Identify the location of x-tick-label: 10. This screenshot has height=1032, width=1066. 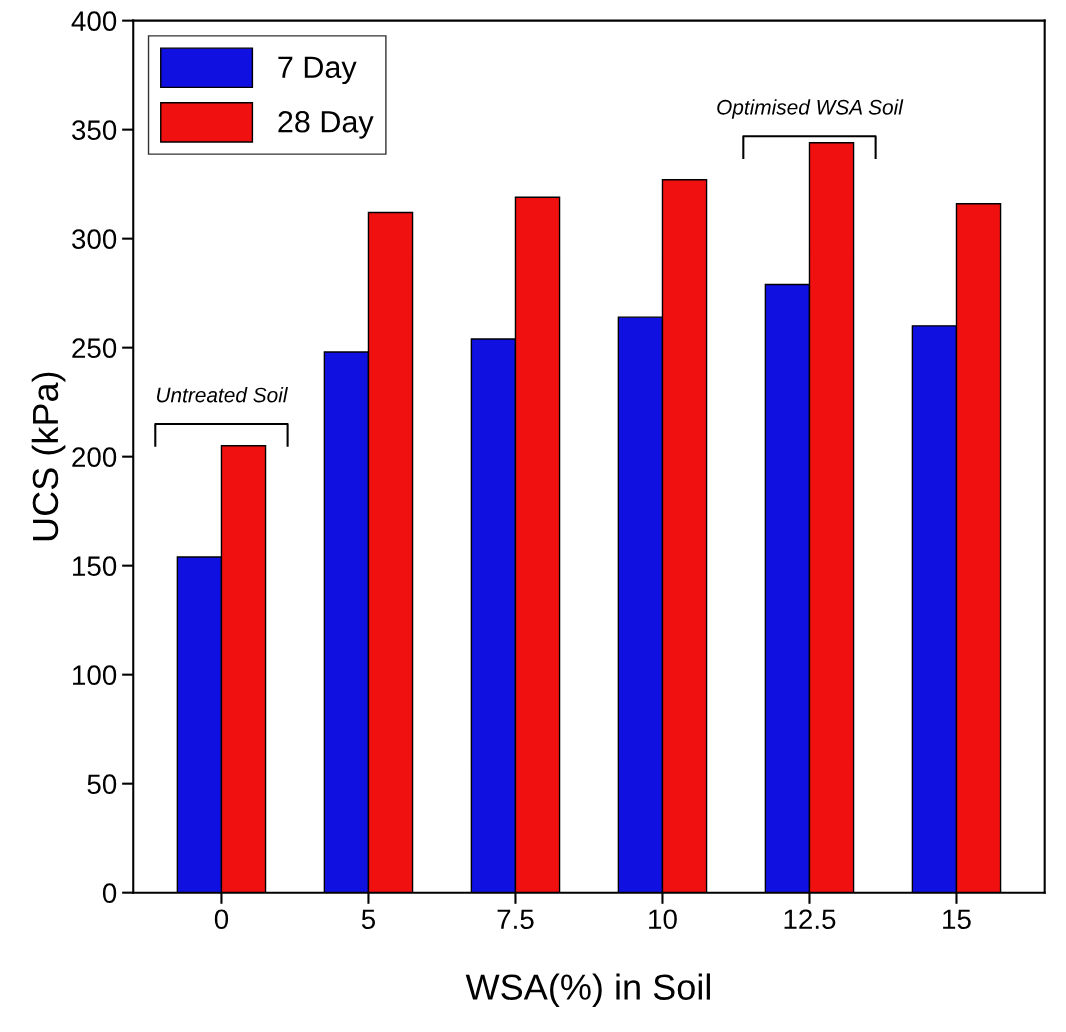
(663, 919).